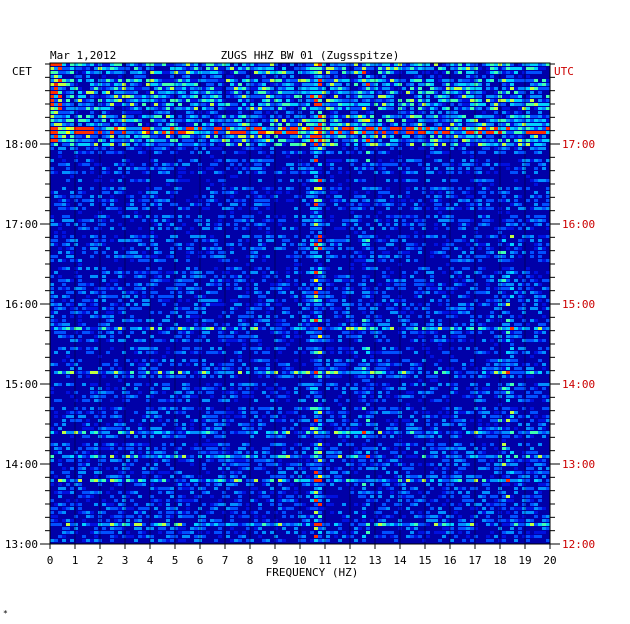 This screenshot has width=630, height=624. What do you see at coordinates (499, 560) in the screenshot?
I see `x-tick-label: 18` at bounding box center [499, 560].